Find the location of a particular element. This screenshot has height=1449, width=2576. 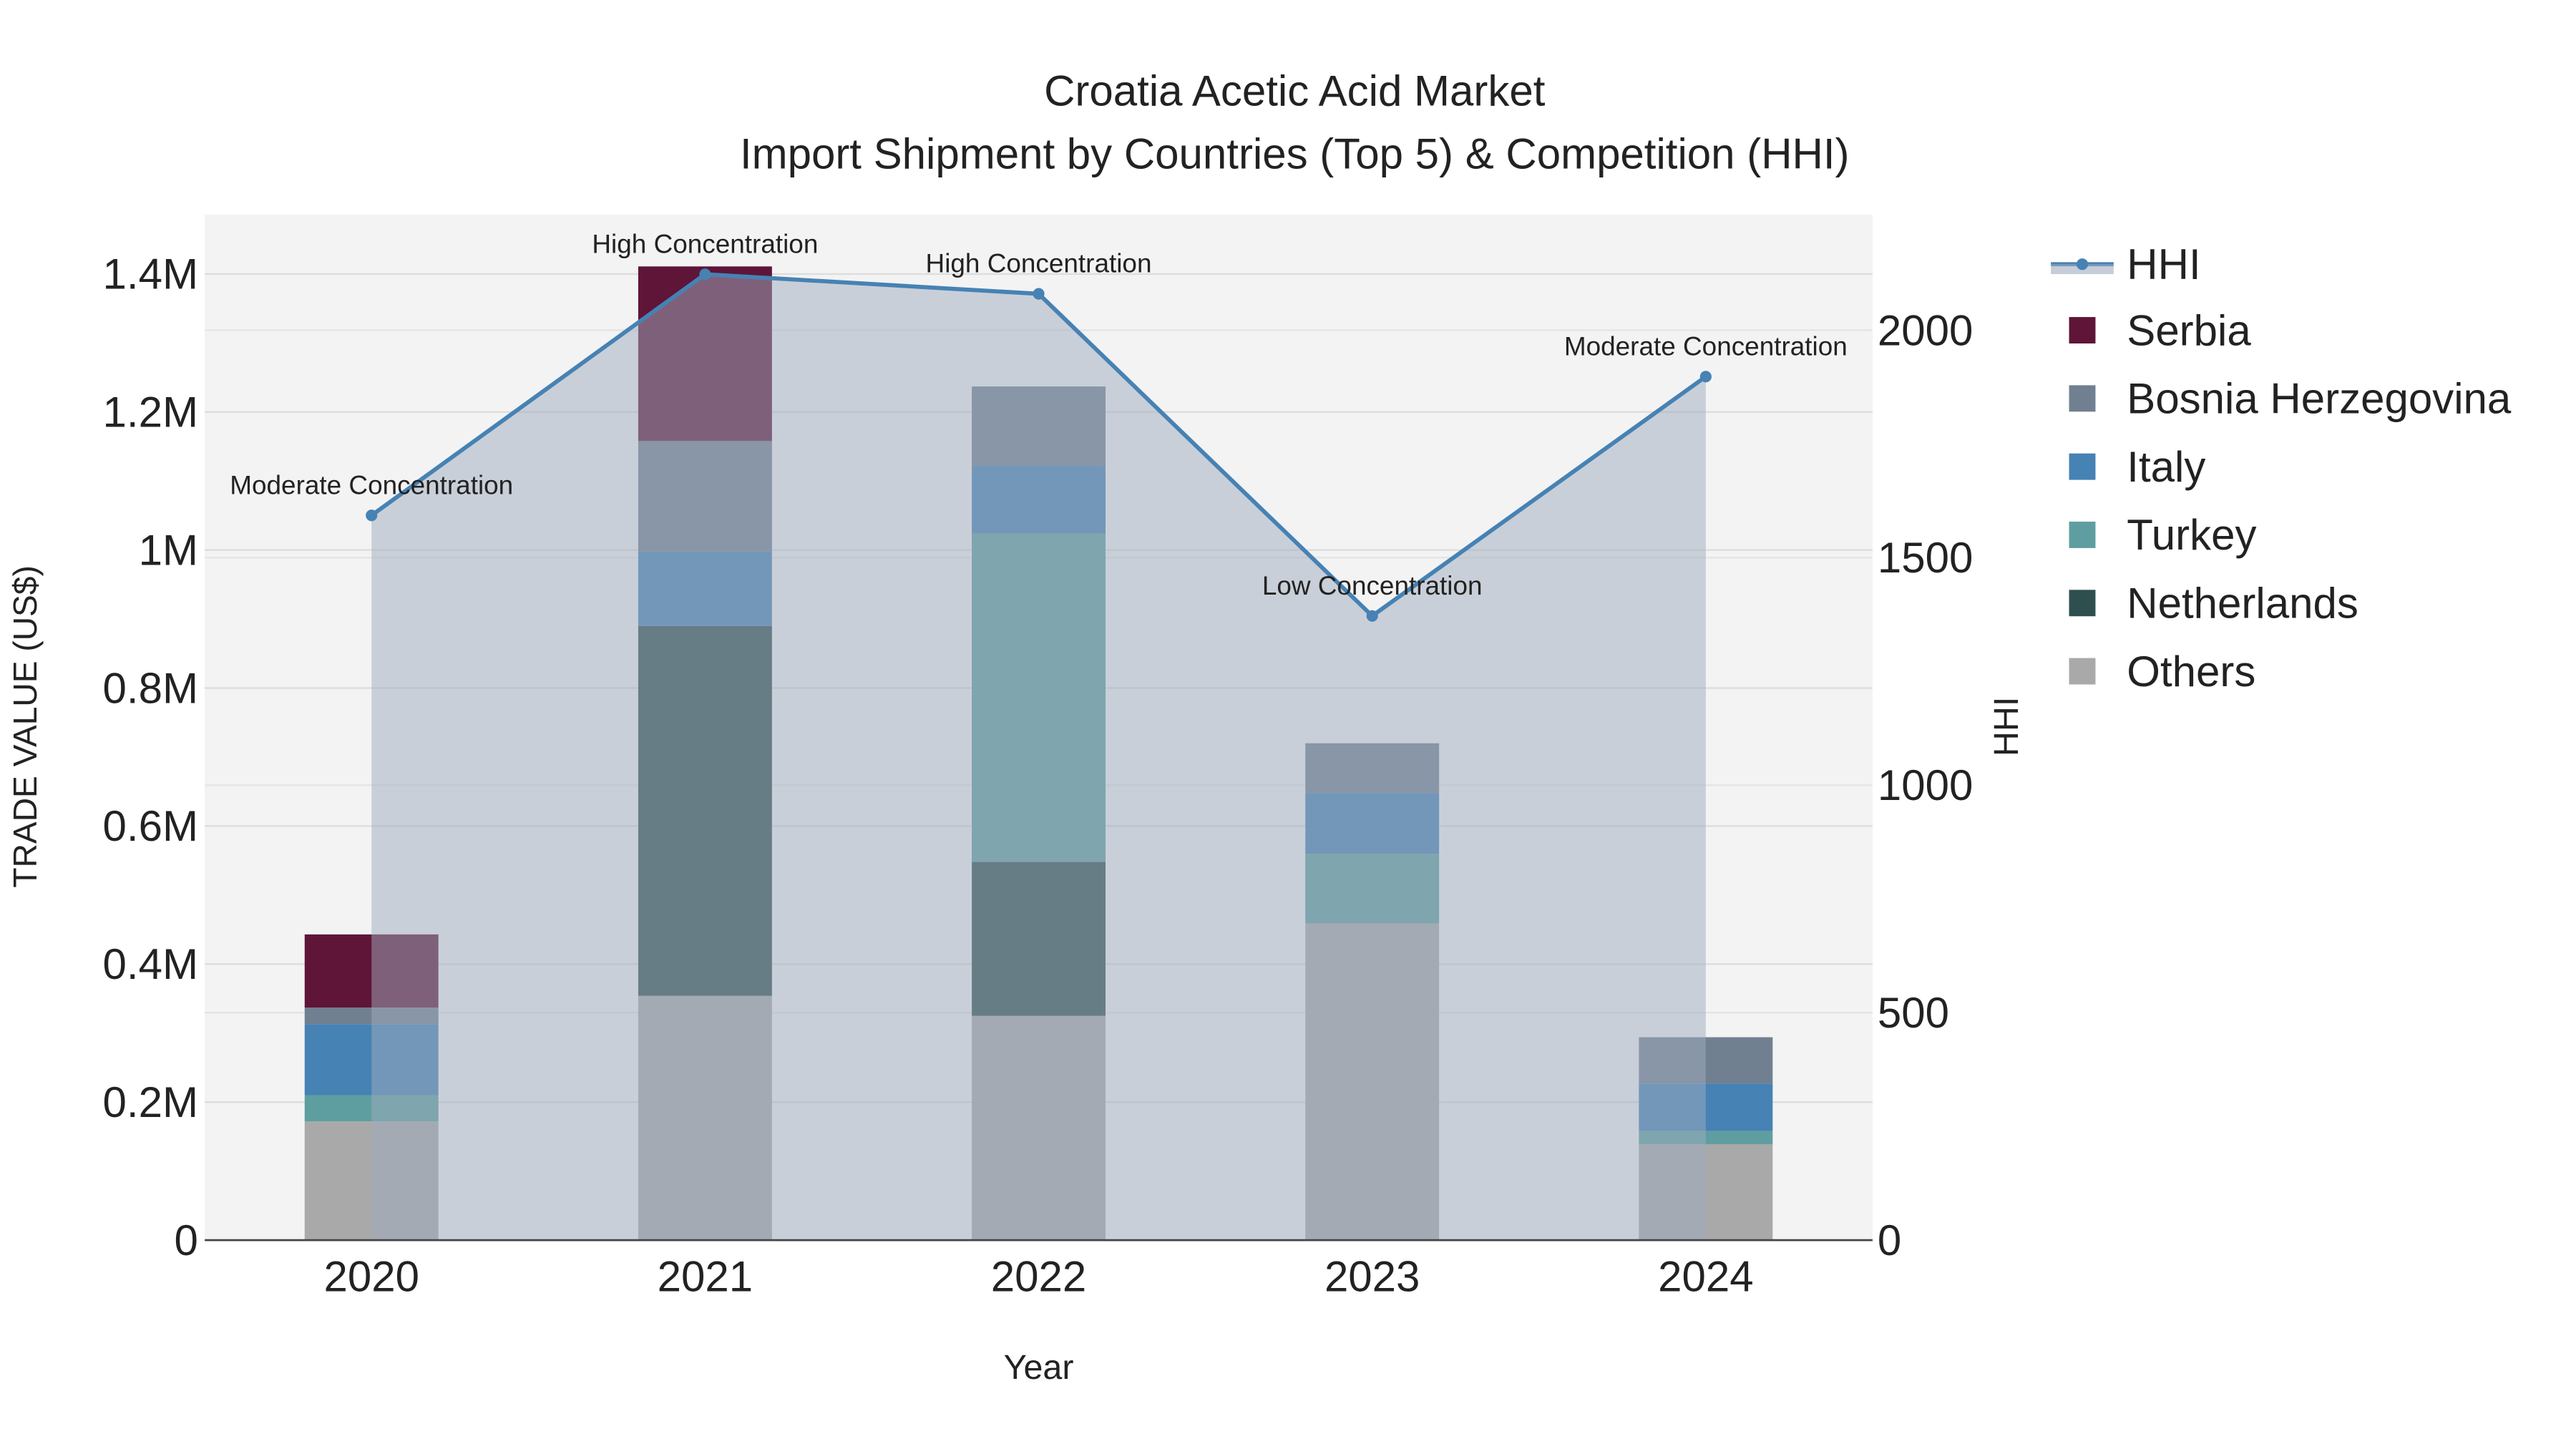

y2-tick-label: 0 is located at coordinates (1889, 1240).